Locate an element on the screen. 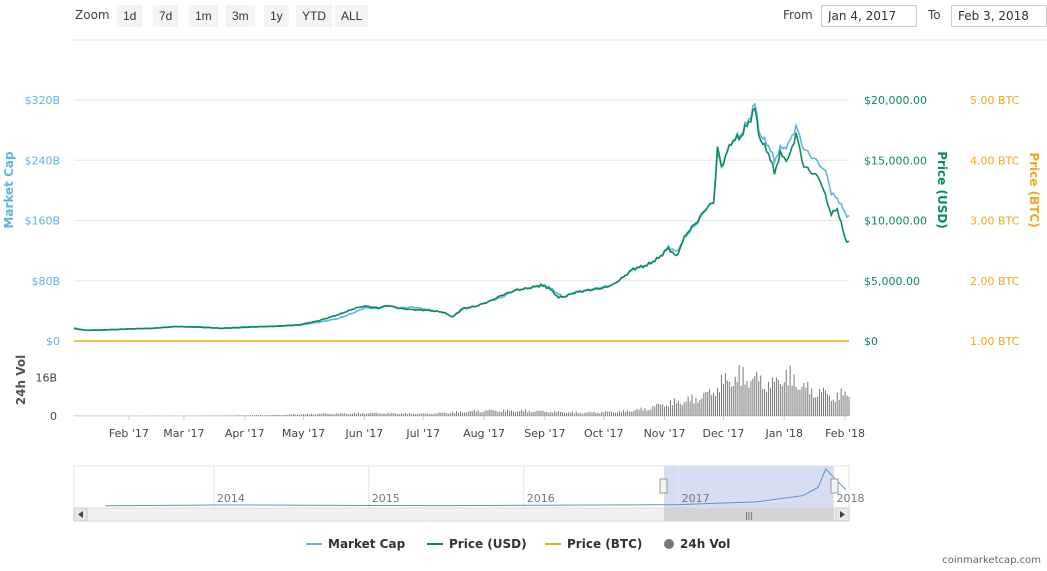 The width and height of the screenshot is (1047, 571). market-cap-tick: $160B is located at coordinates (42, 221).